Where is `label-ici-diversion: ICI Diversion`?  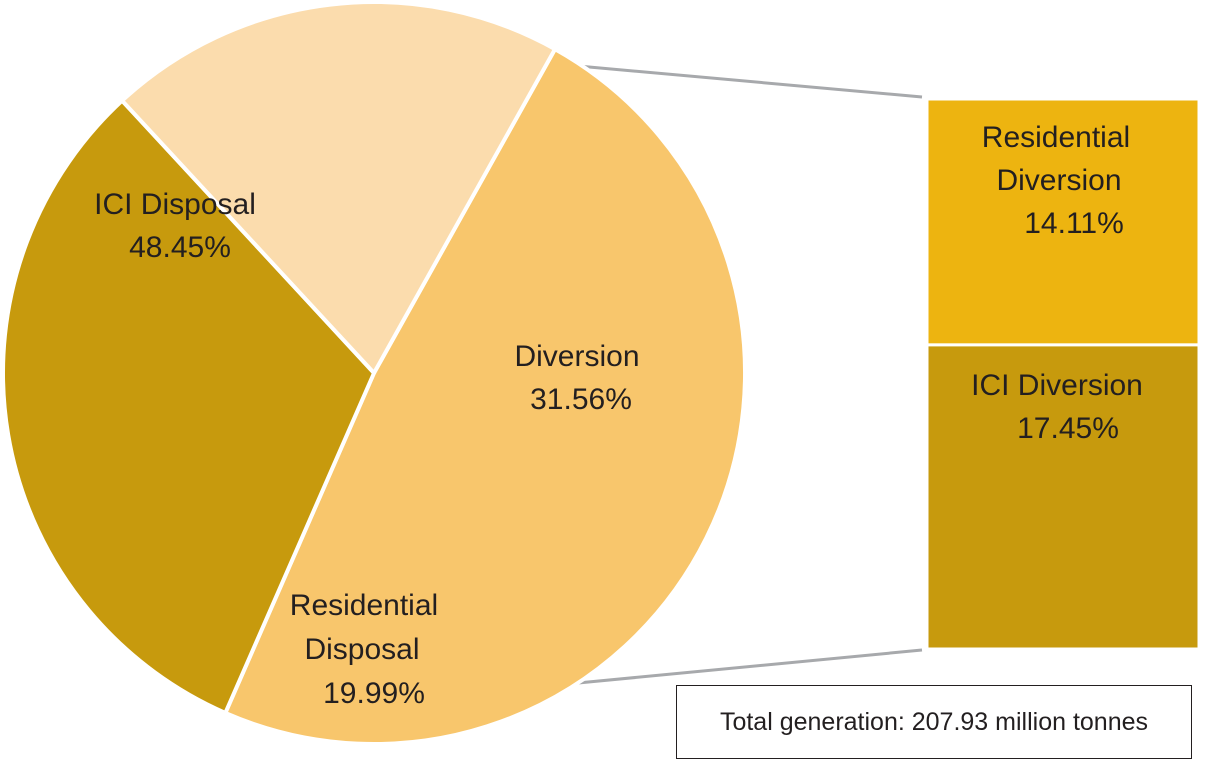
label-ici-diversion: ICI Diversion is located at coordinates (1057, 385).